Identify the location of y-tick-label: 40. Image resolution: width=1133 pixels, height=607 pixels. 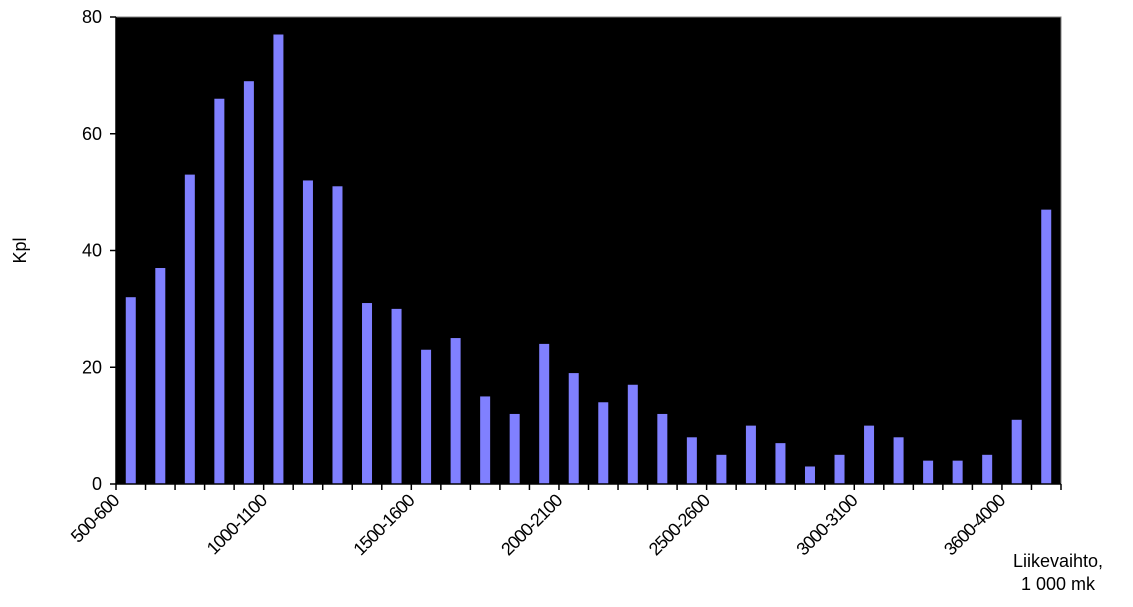
(92, 251).